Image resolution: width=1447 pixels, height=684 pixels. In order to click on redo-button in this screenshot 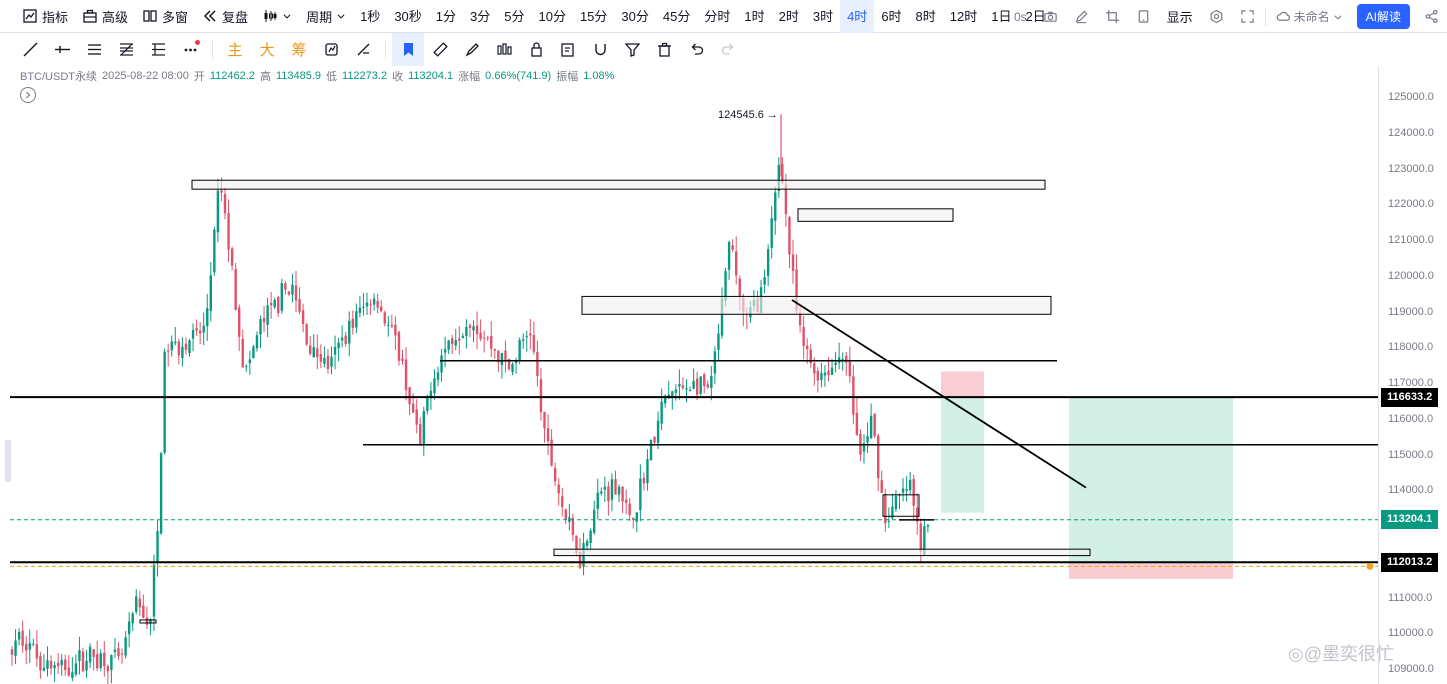, I will do `click(728, 49)`.